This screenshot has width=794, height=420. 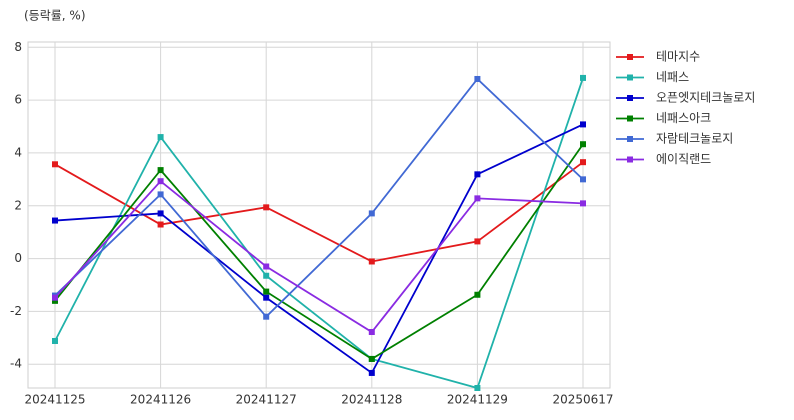 I want to click on x-tick-label: 20241126, so click(x=160, y=400).